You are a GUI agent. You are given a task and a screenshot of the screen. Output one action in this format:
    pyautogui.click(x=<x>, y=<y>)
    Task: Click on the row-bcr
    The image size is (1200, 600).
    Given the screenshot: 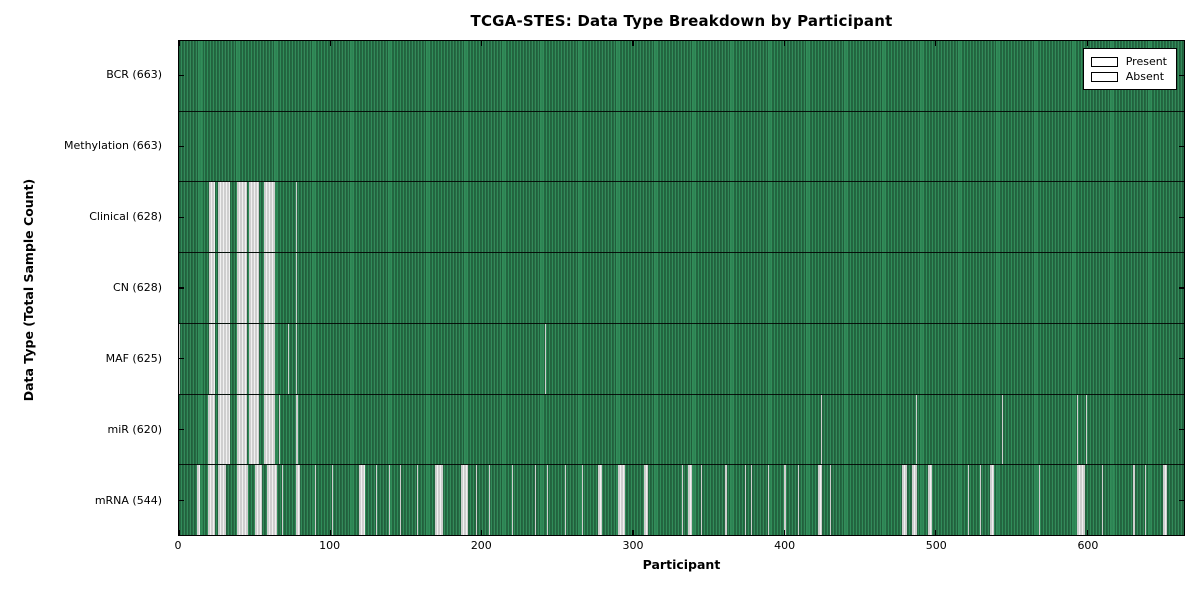 What is the action you would take?
    pyautogui.click(x=681, y=76)
    